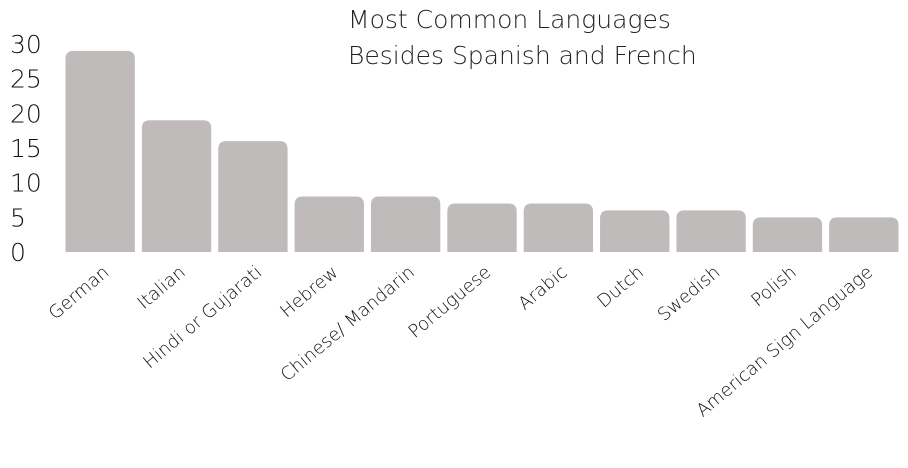 This screenshot has height=468, width=908. I want to click on y-tick-label: 5, so click(18, 217).